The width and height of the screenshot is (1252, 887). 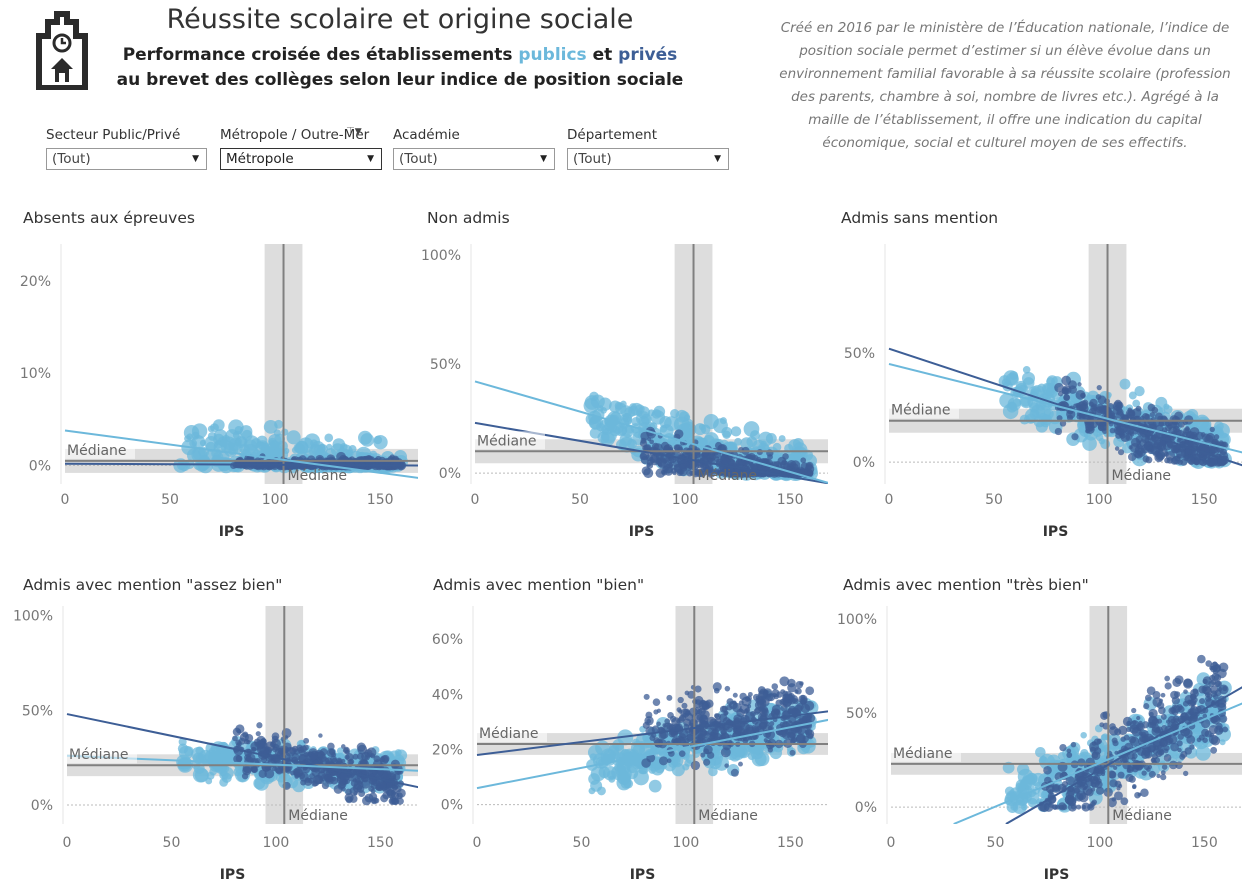 What do you see at coordinates (648, 159) in the screenshot?
I see `filter-departement-select: (Tout) ▼` at bounding box center [648, 159].